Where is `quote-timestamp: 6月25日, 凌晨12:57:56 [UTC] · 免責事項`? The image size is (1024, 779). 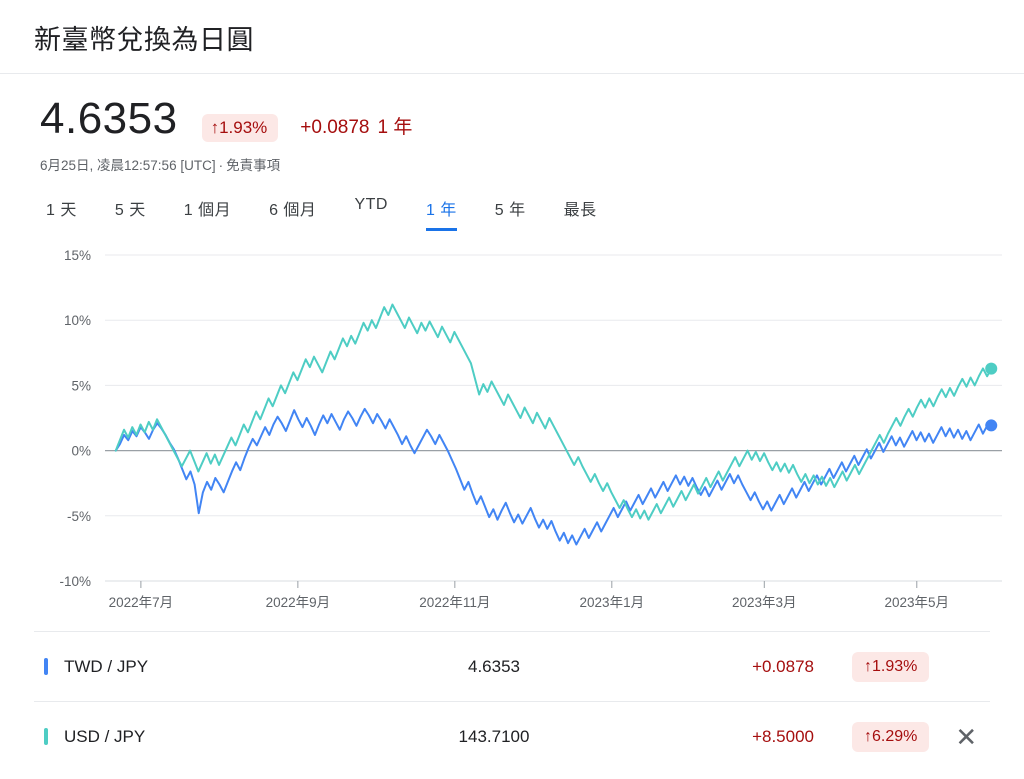 quote-timestamp: 6月25日, 凌晨12:57:56 [UTC] · 免責事項 is located at coordinates (532, 164).